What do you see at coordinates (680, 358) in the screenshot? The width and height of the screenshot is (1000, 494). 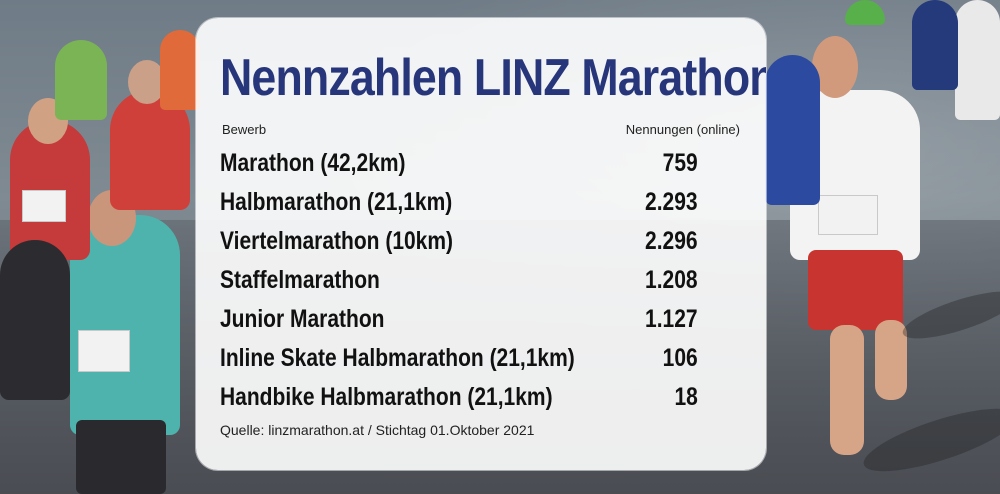 I see `registration-count: 106` at bounding box center [680, 358].